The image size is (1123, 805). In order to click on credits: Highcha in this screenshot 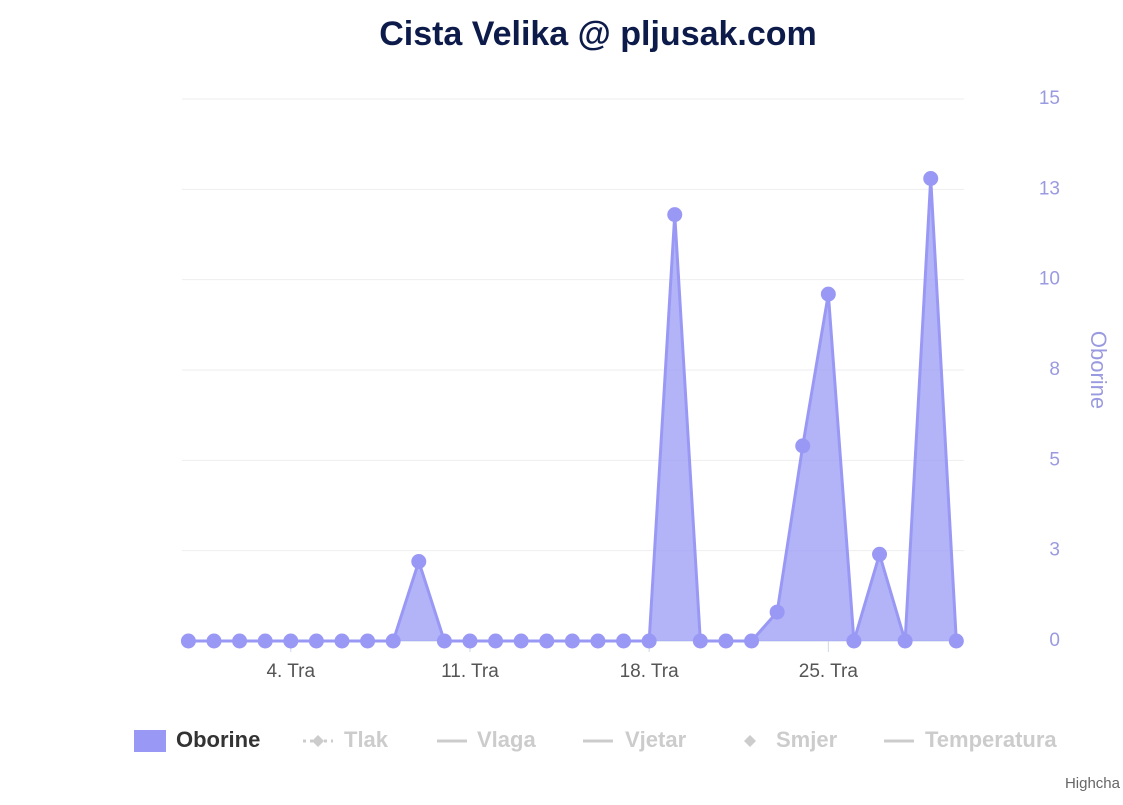, I will do `click(1093, 783)`.